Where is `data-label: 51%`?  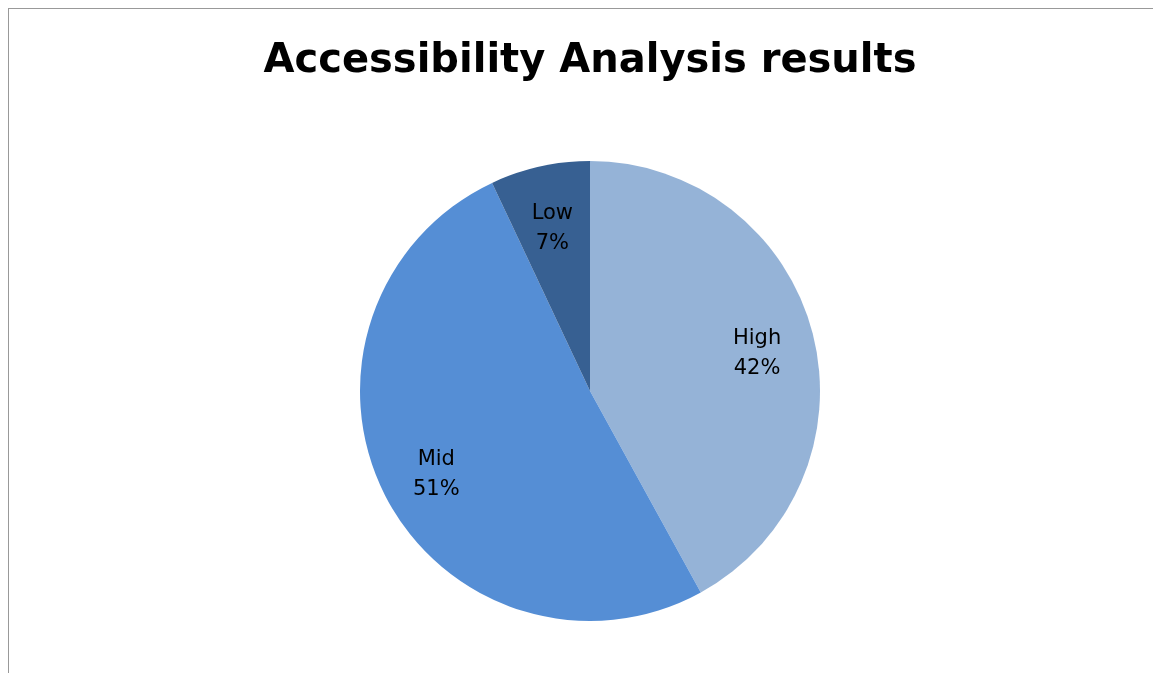 data-label: 51% is located at coordinates (436, 488).